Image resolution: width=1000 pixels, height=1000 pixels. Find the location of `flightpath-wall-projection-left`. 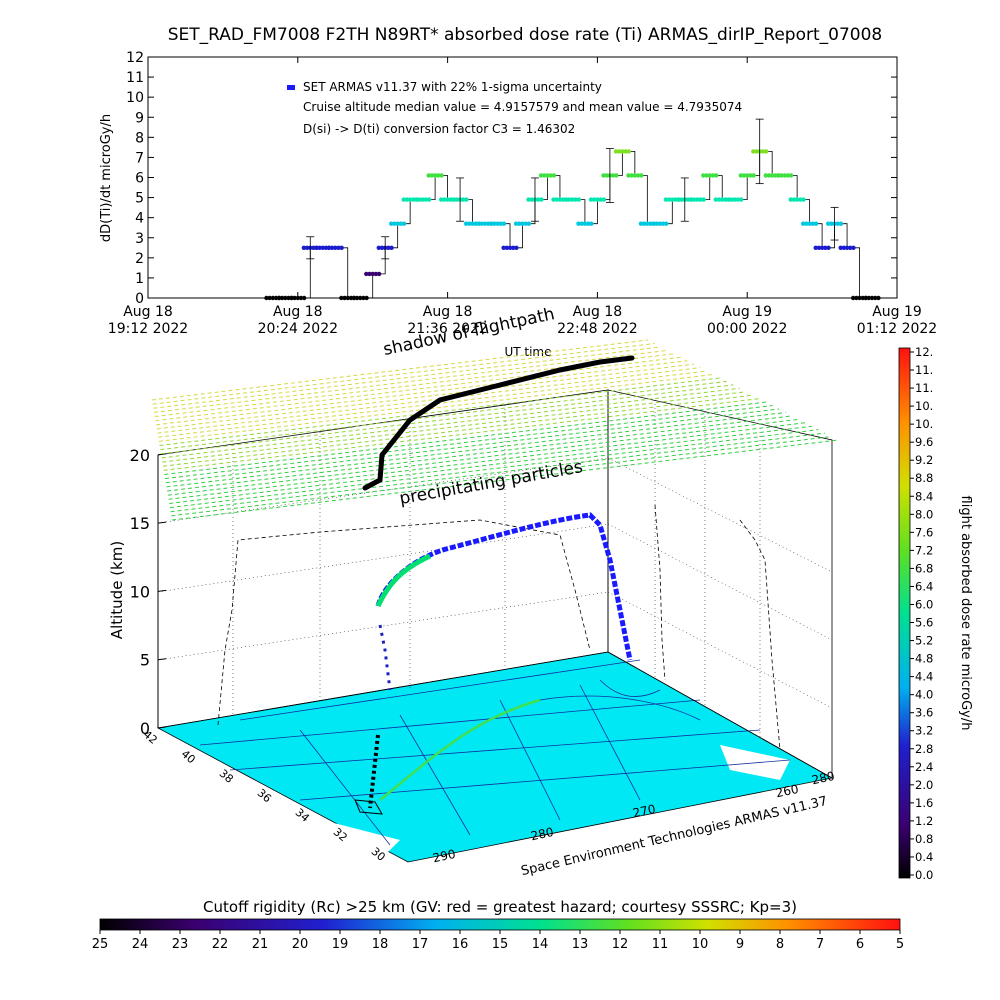

flightpath-wall-projection-left is located at coordinates (404, 622).